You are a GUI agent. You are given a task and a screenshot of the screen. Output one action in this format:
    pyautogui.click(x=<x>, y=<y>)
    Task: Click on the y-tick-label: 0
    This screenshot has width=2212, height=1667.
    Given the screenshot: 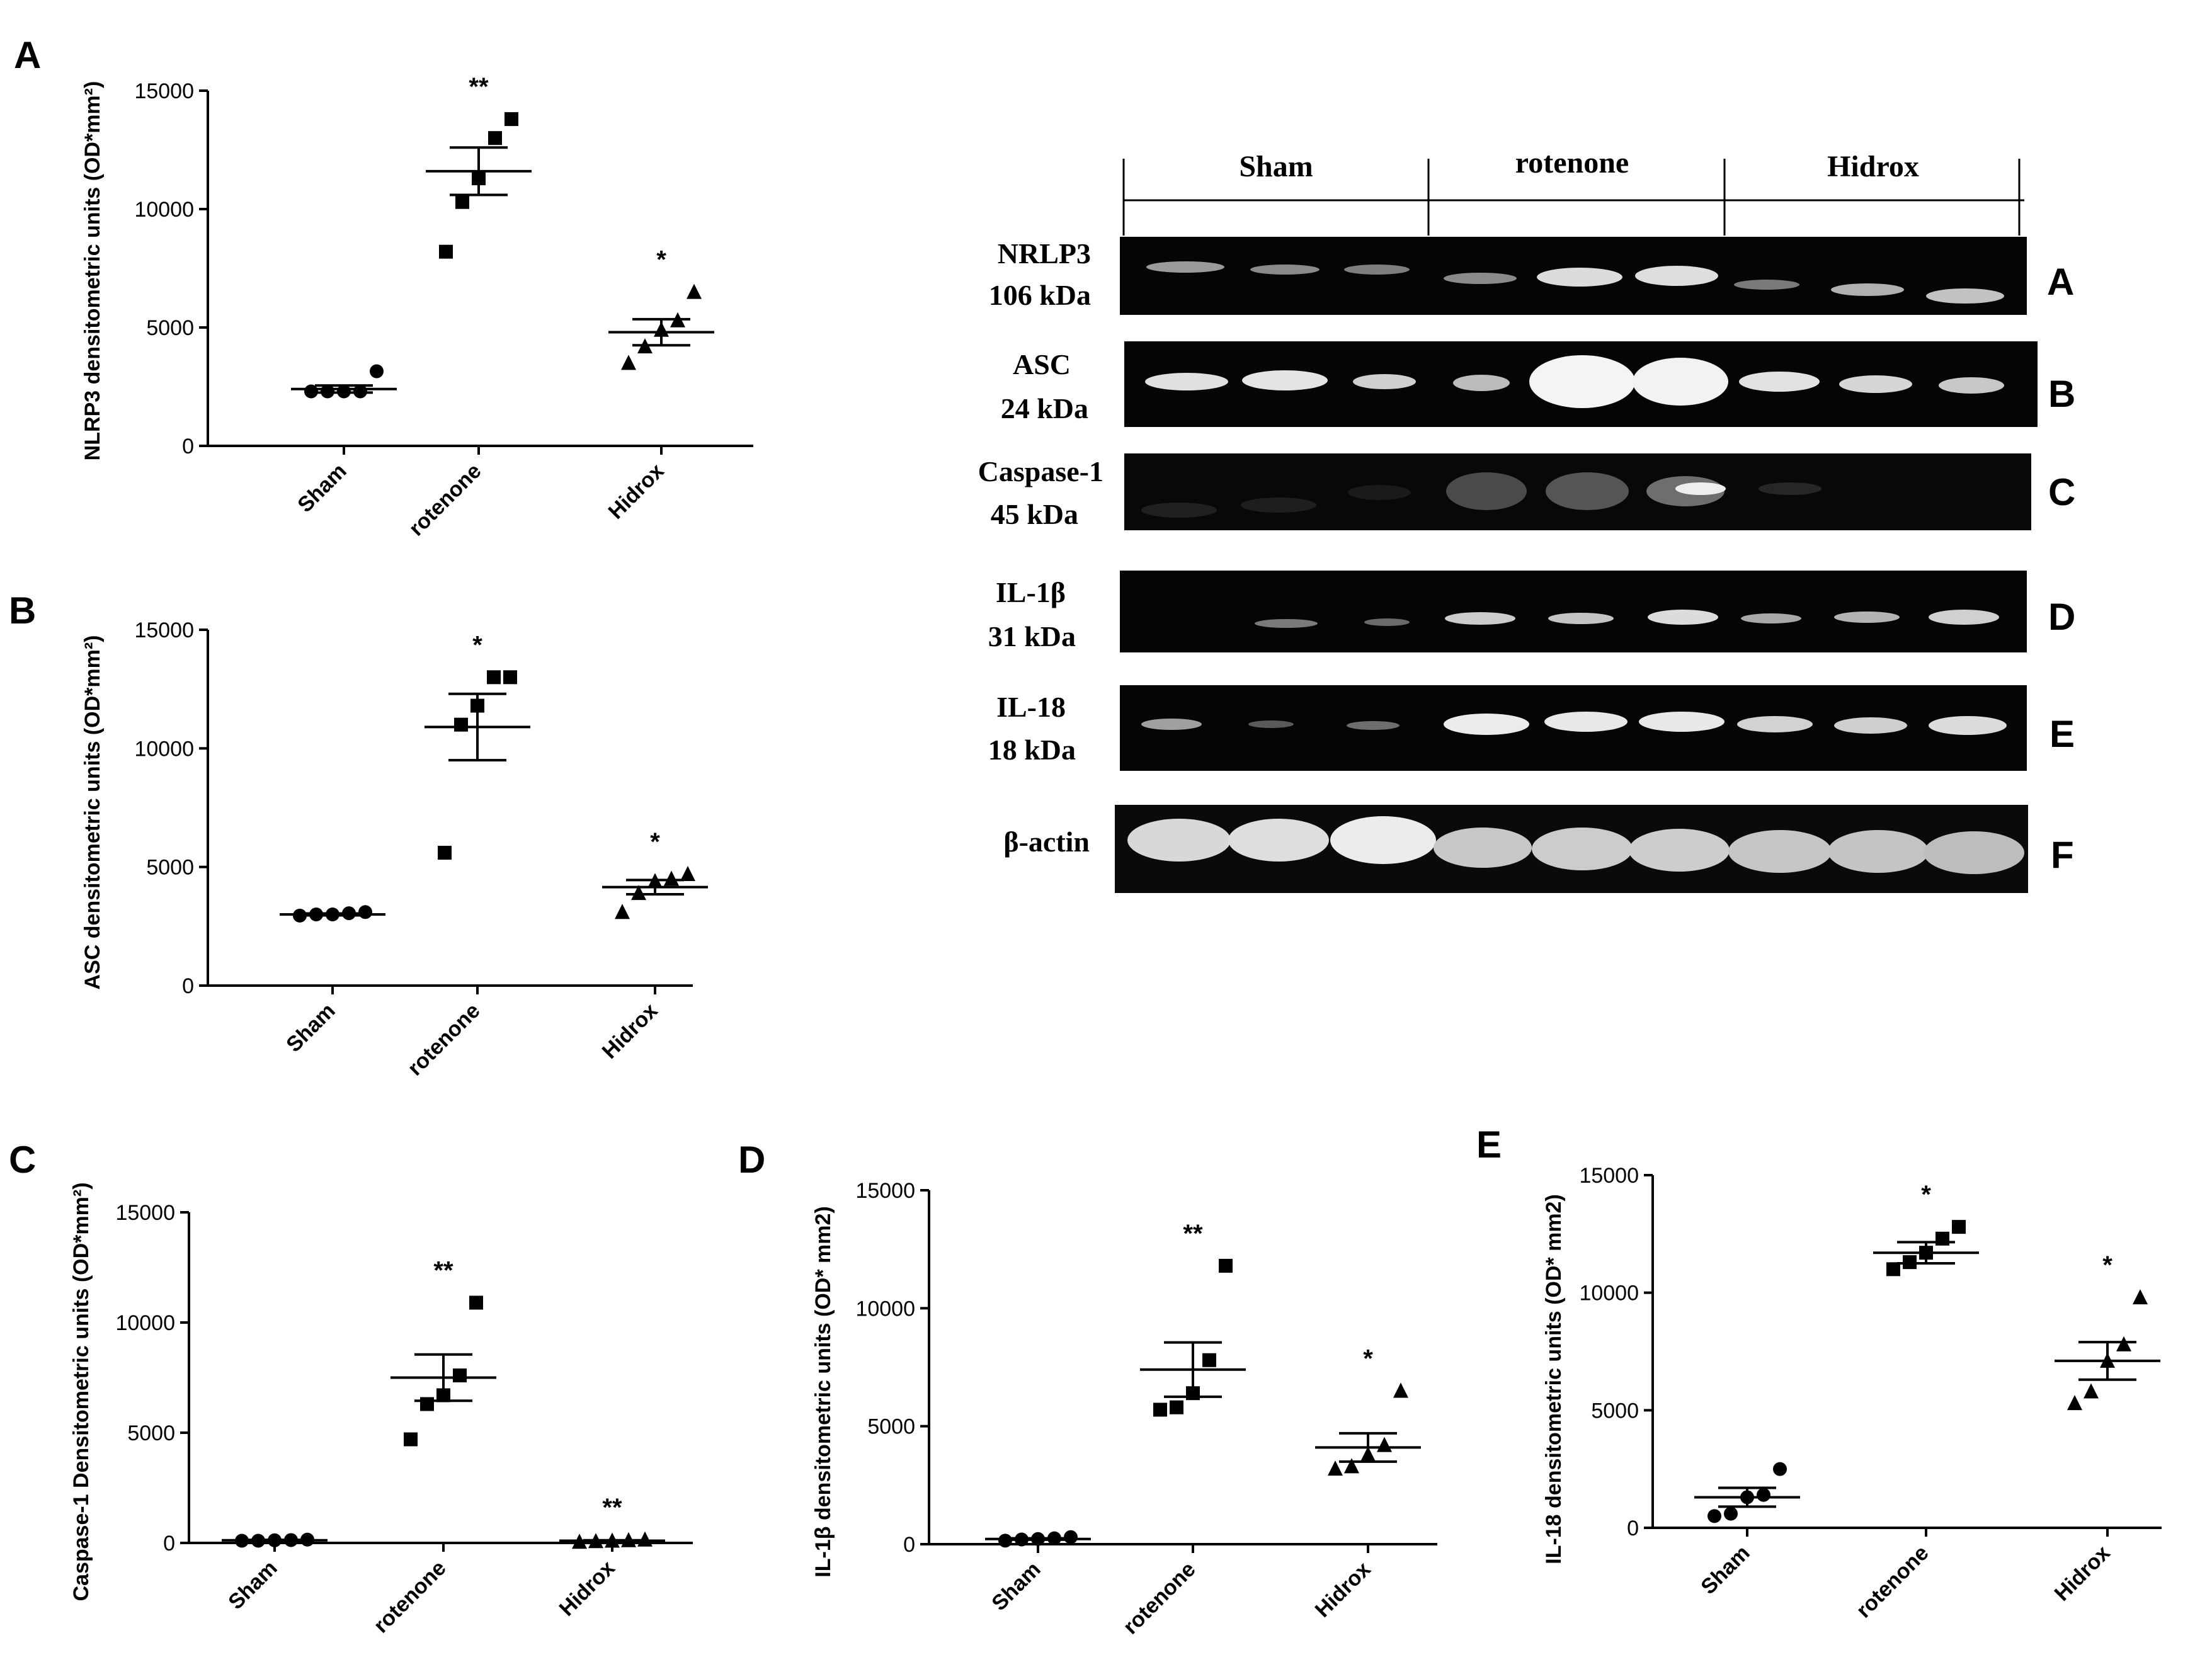 What is the action you would take?
    pyautogui.click(x=169, y=1544)
    